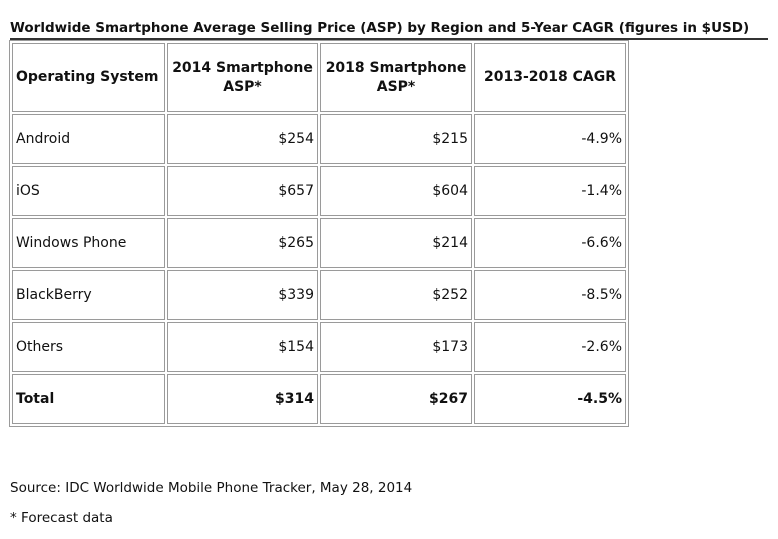  What do you see at coordinates (396, 77) in the screenshot?
I see `header-2018-asp: 2018 Smartphone ASP*` at bounding box center [396, 77].